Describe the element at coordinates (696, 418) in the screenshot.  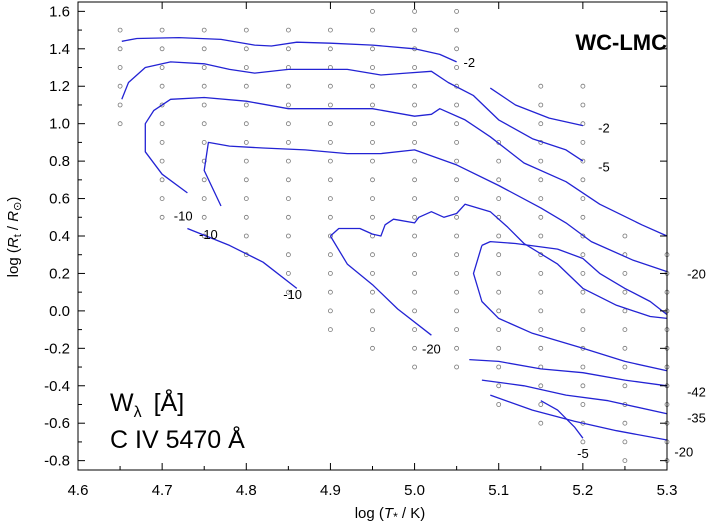
I see `contour-label: -35` at that location.